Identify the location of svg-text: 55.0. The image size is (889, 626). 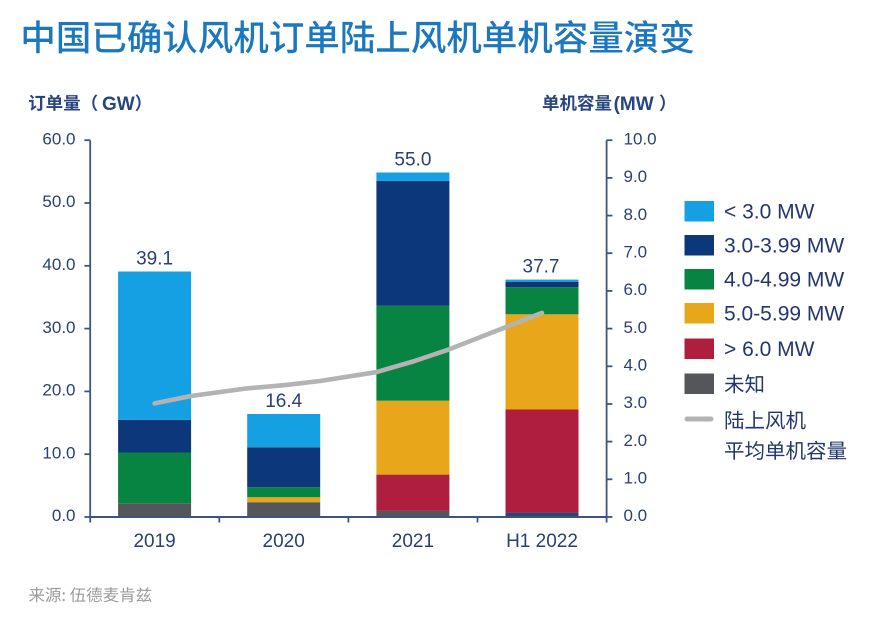
(412, 159).